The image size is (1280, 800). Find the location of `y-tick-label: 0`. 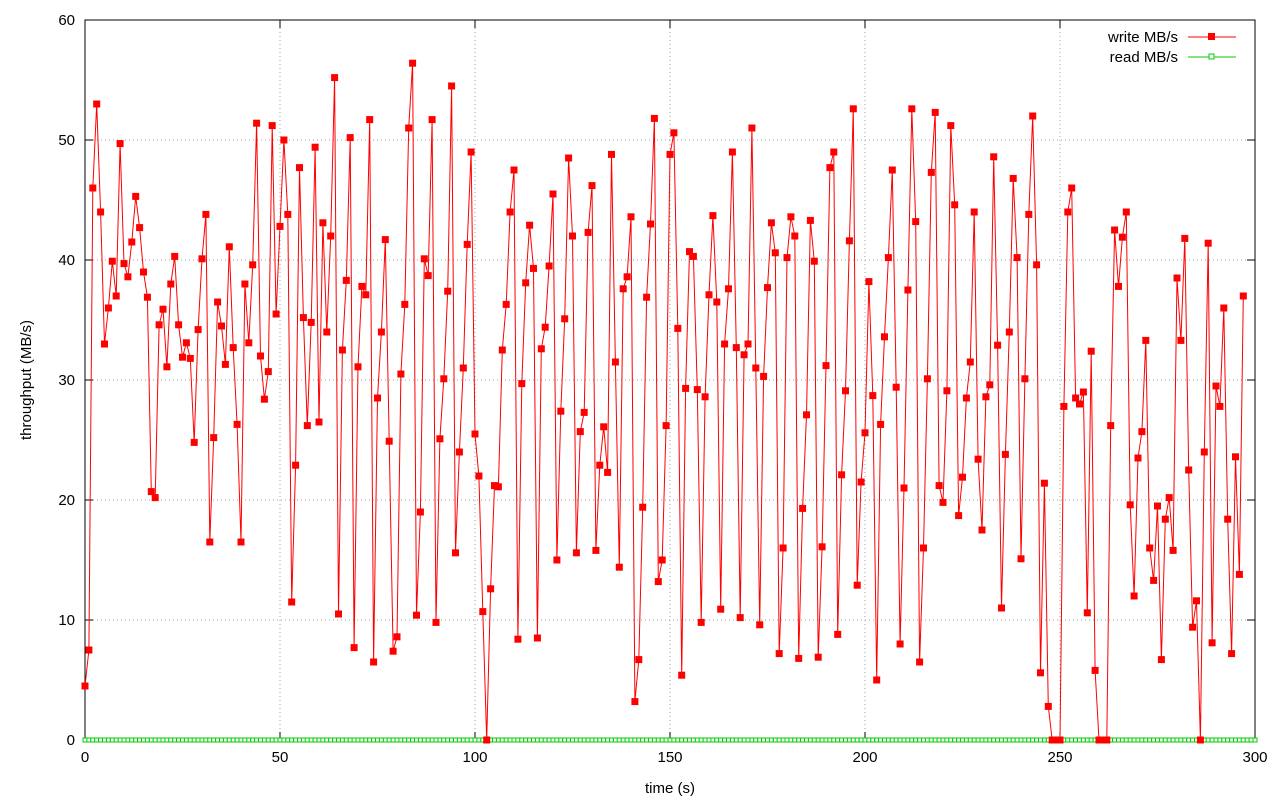

y-tick-label: 0 is located at coordinates (71, 740).